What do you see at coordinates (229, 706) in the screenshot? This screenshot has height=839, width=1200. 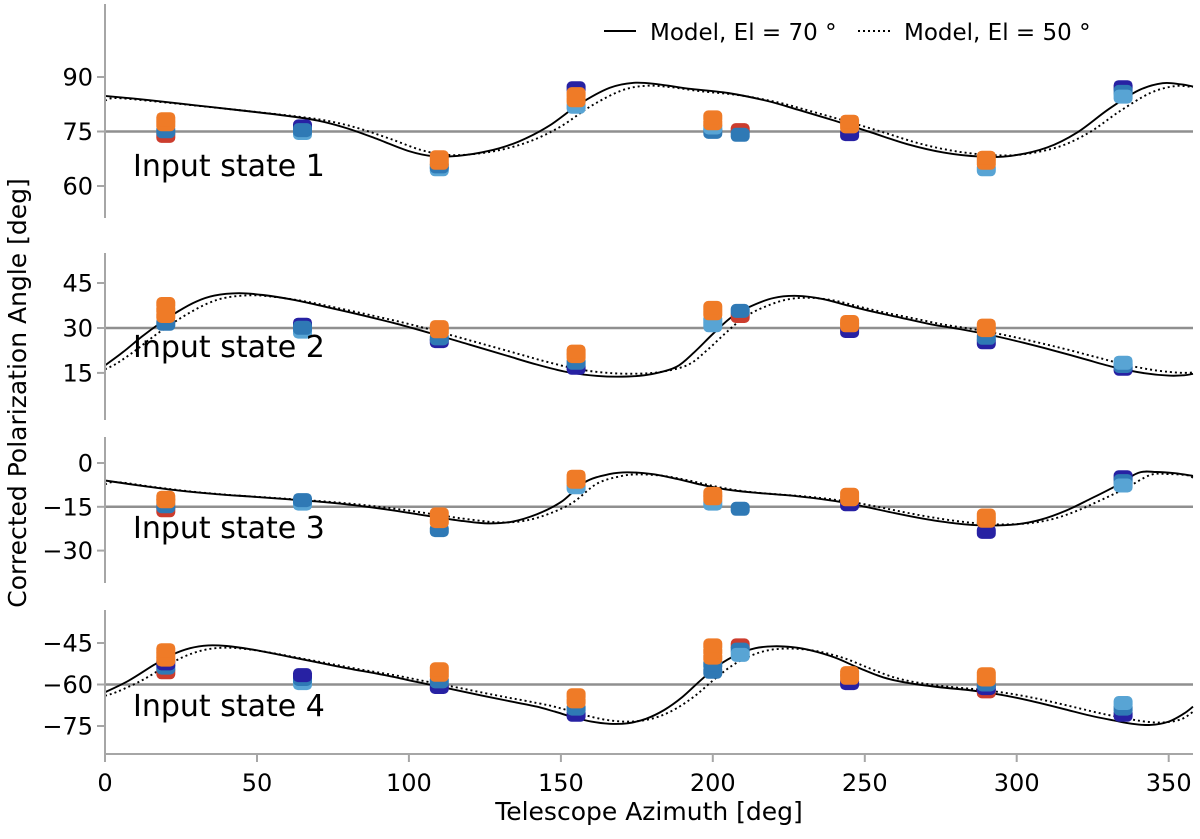 I see `input-state-label: Input state 4` at bounding box center [229, 706].